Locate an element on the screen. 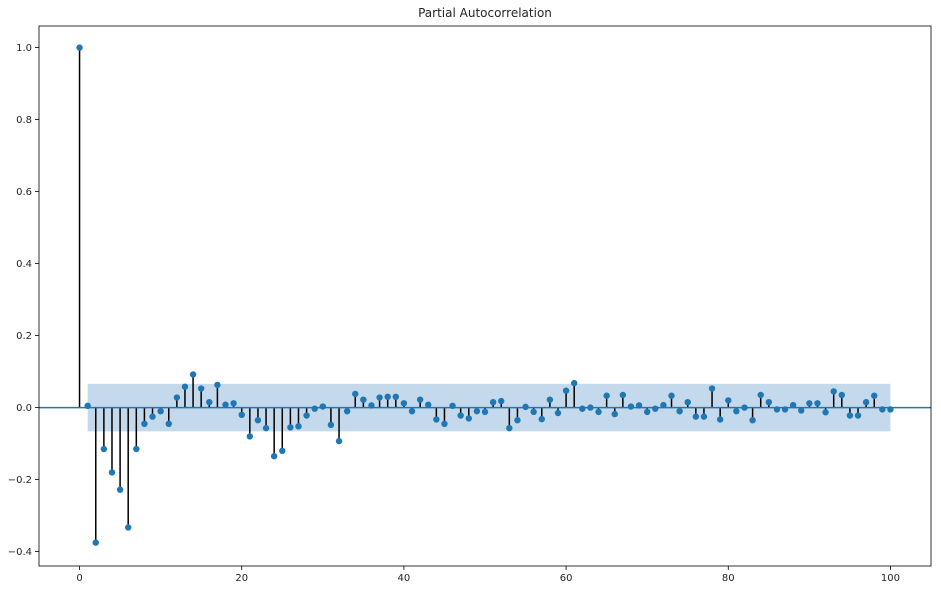  y-tick-label: 0.2 is located at coordinates (24, 336).